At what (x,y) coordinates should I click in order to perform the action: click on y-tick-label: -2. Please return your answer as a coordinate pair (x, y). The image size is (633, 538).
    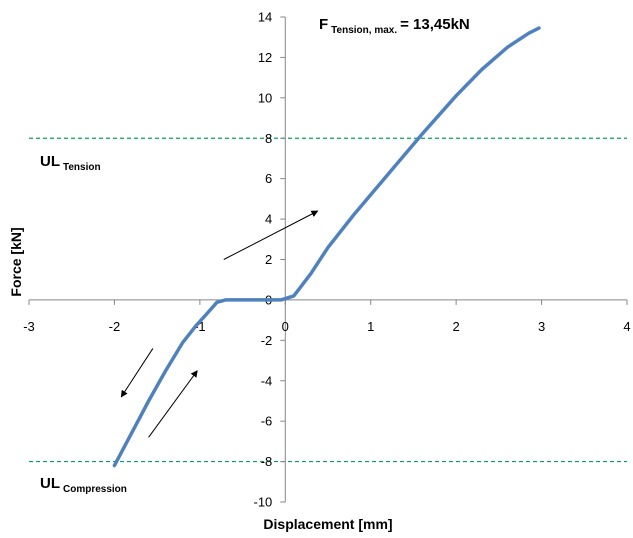
    Looking at the image, I should click on (267, 340).